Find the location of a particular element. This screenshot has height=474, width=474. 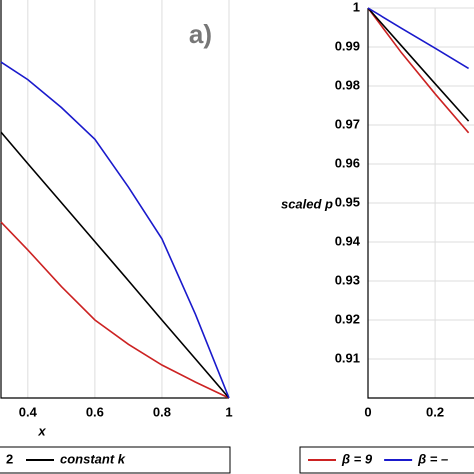

legend-label: constant k is located at coordinates (93, 458).